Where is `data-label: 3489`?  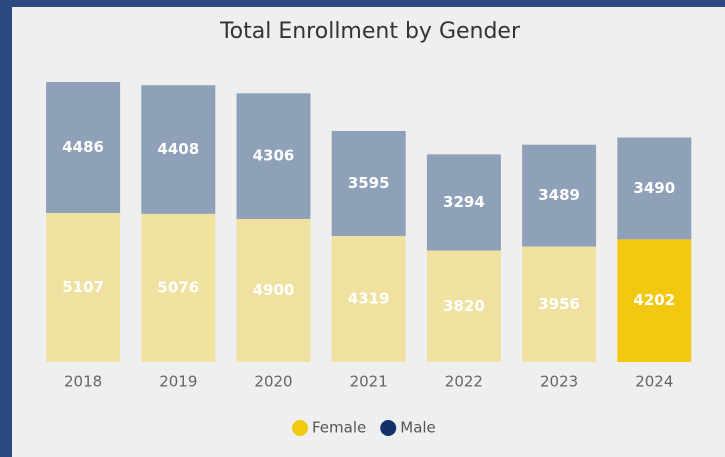
data-label: 3489 is located at coordinates (559, 195).